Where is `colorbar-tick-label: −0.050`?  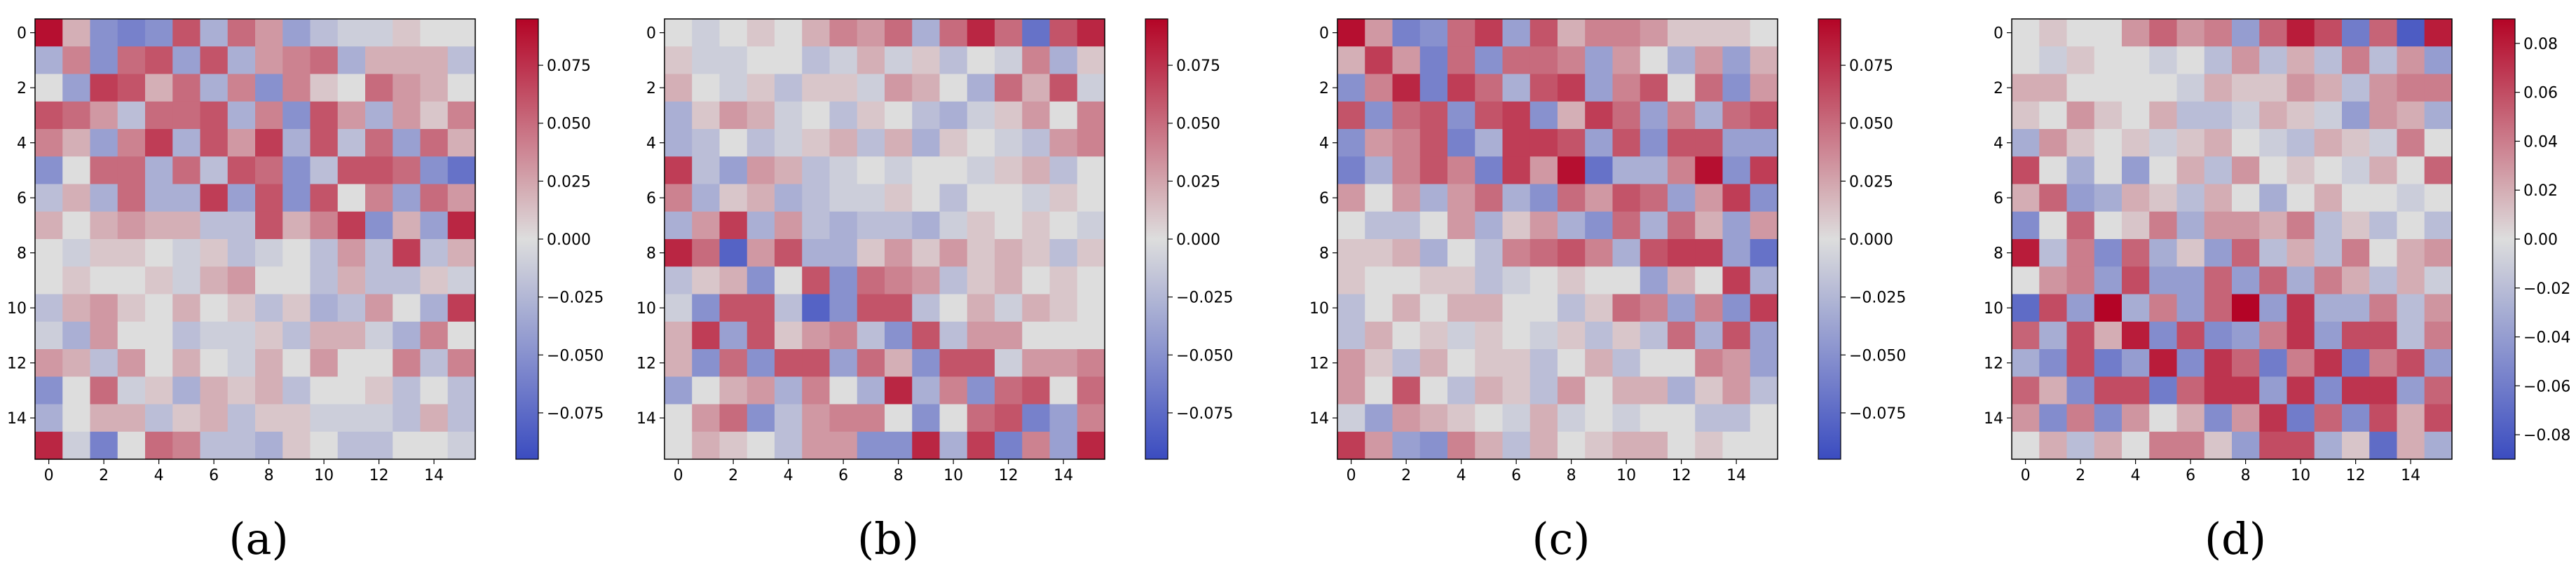 colorbar-tick-label: −0.050 is located at coordinates (1204, 356).